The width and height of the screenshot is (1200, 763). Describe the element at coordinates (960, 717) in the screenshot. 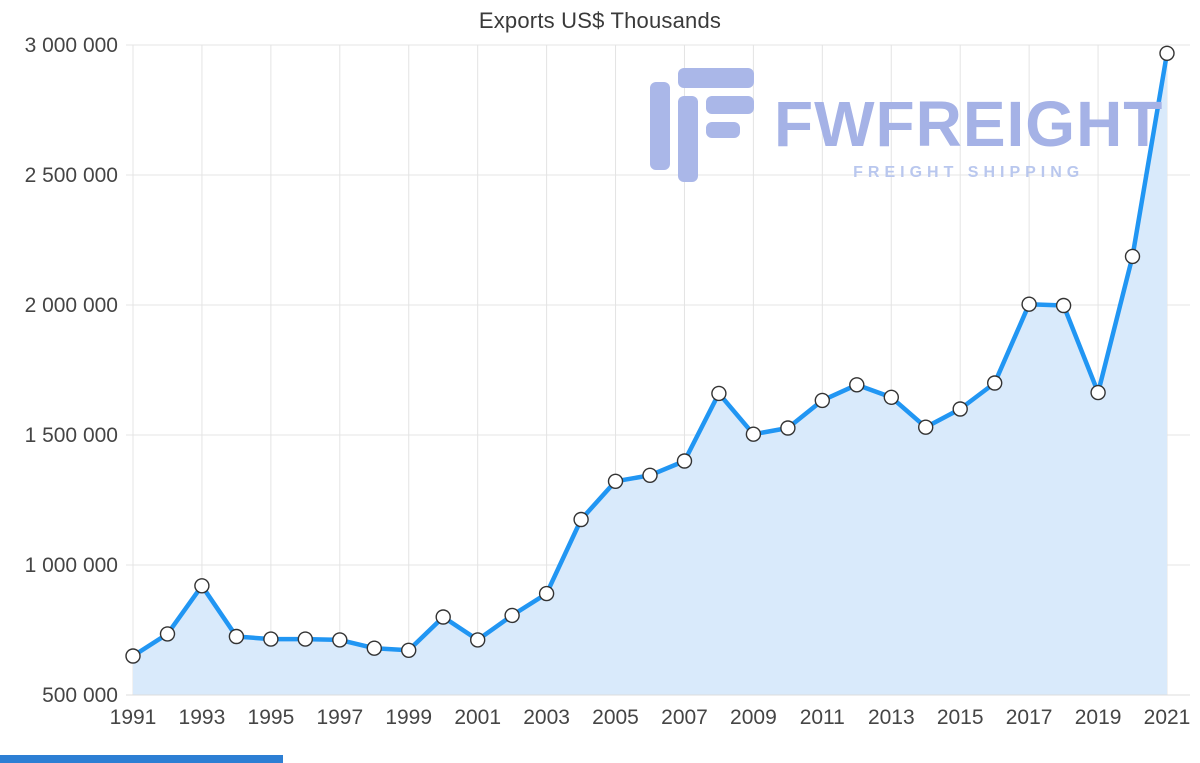

I see `x-axis-tick-label: 2015` at that location.